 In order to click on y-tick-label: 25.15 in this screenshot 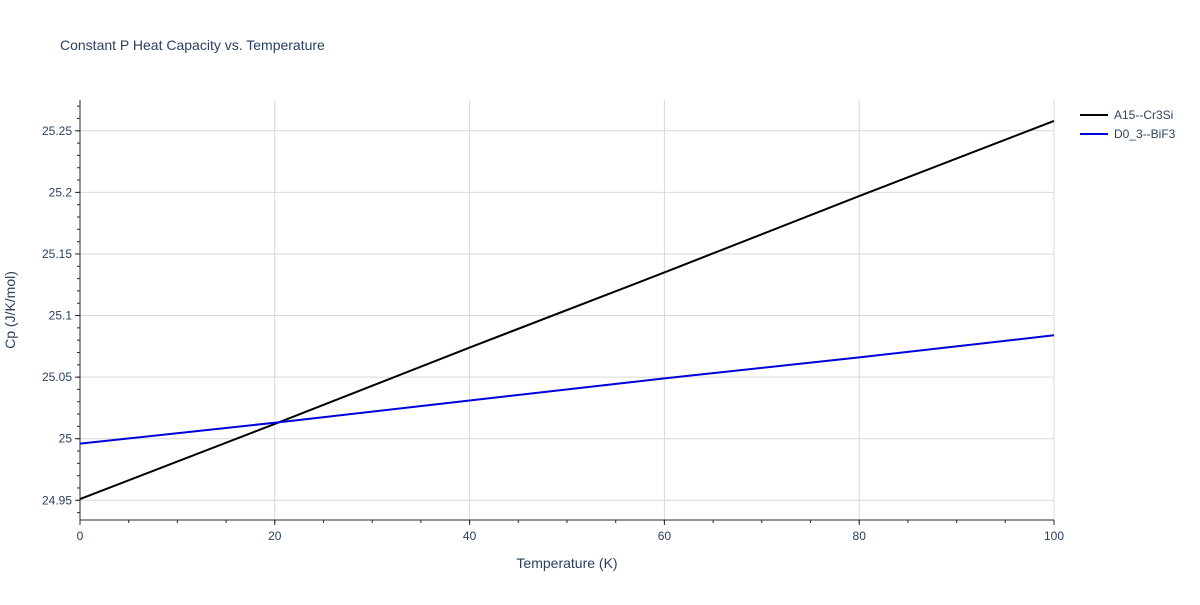, I will do `click(57, 254)`.